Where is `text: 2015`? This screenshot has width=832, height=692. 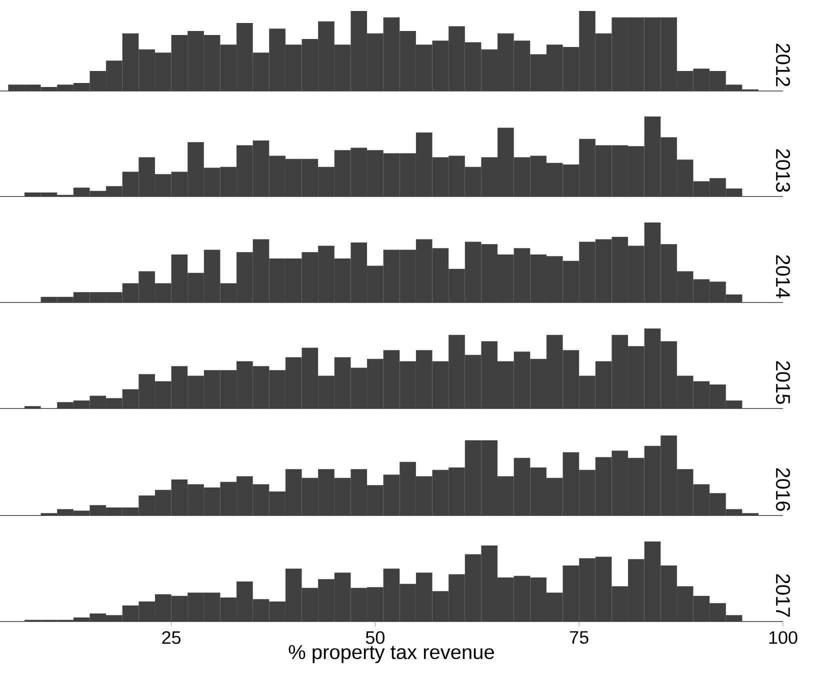 text: 2015 is located at coordinates (783, 382).